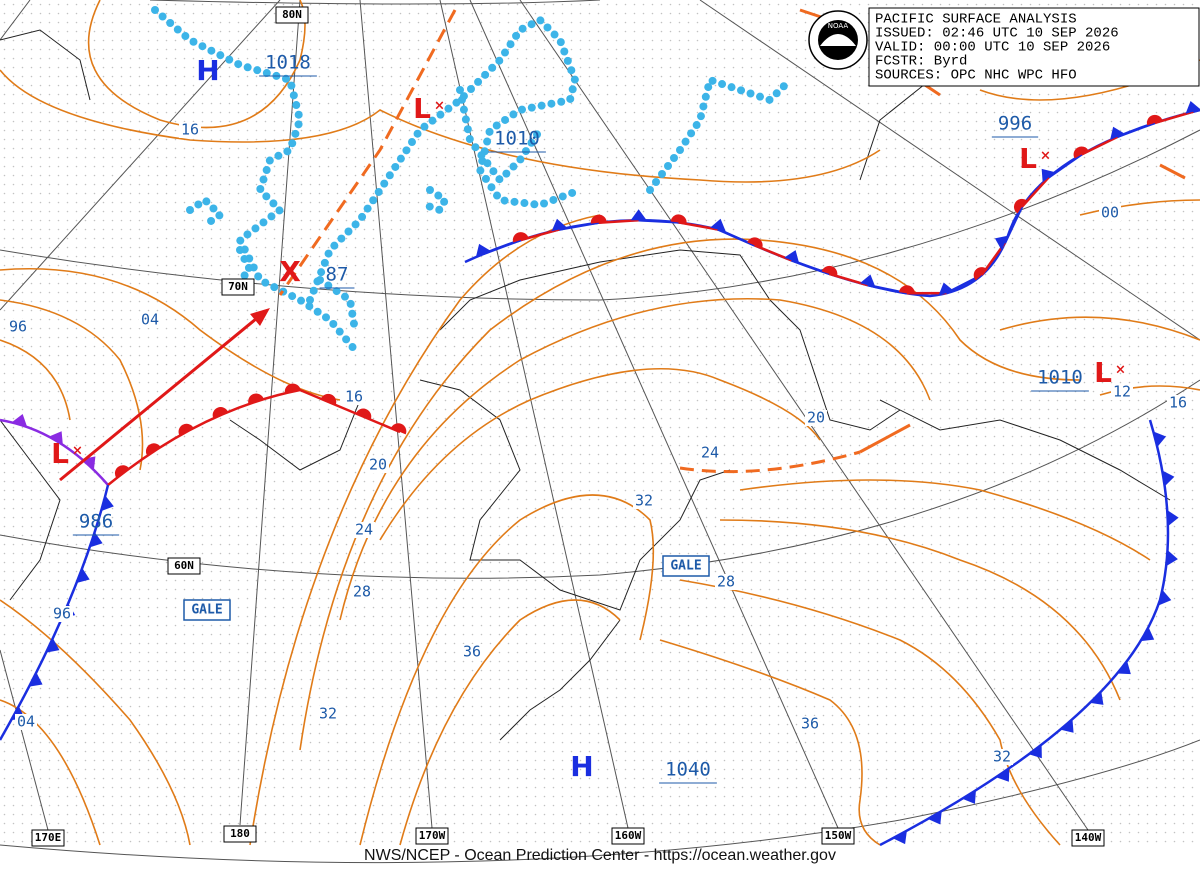 Image resolution: width=1200 pixels, height=875 pixels. Describe the element at coordinates (921, 62) in the screenshot. I see `header-forecaster: FCSTR: Byrd` at that location.